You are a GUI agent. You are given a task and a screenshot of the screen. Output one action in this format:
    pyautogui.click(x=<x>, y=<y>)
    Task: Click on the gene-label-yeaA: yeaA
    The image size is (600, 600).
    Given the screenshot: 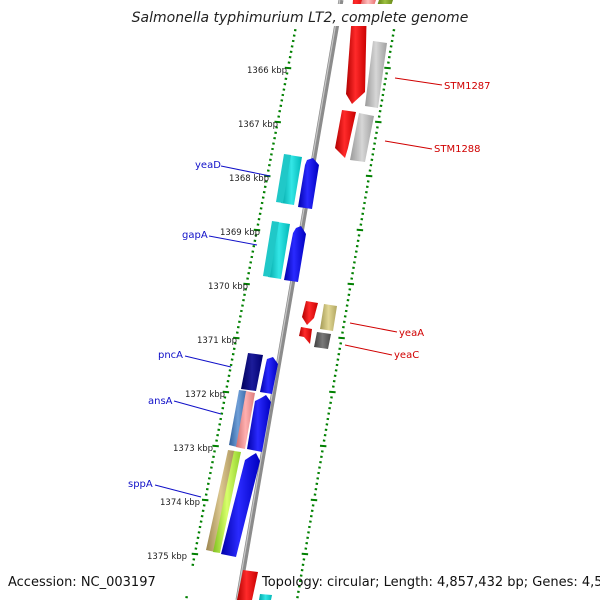 What is the action you would take?
    pyautogui.click(x=411, y=333)
    